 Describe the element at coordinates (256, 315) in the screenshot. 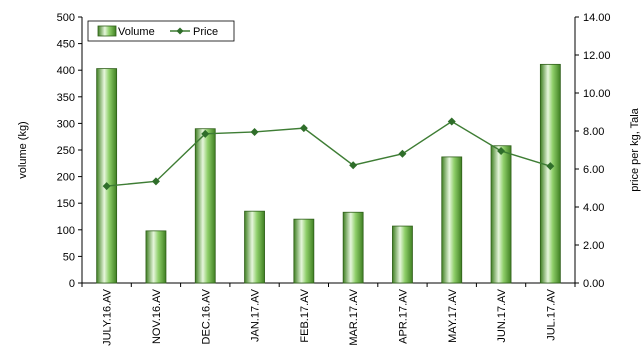

I see `x-tick-label: JAN.17.AV` at that location.